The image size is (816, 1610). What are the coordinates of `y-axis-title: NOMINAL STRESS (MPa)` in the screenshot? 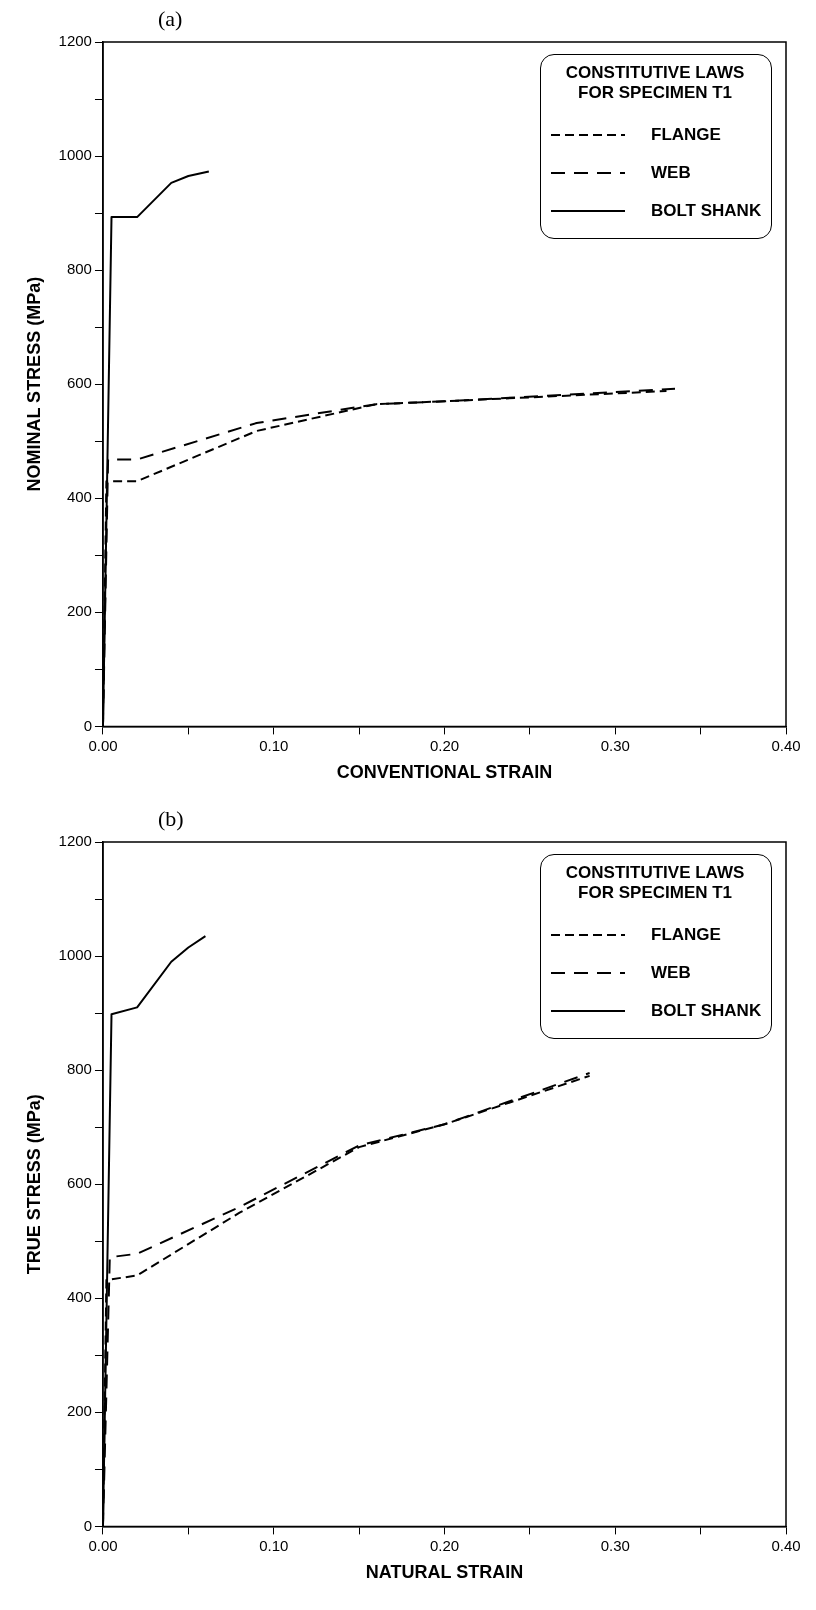 It's located at (33, 384).